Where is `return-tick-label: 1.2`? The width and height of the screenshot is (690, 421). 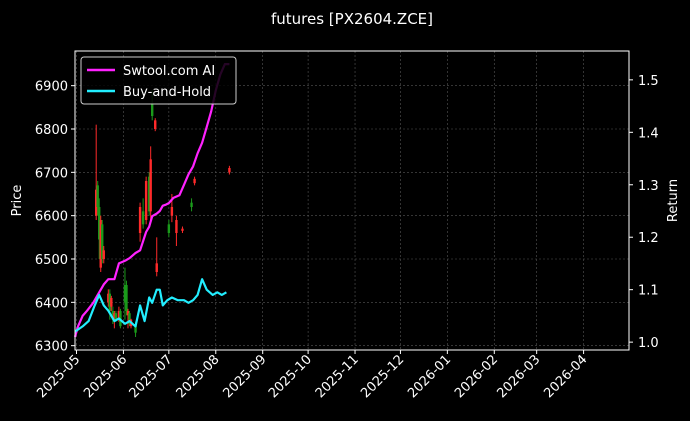 return-tick-label: 1.2 is located at coordinates (648, 238).